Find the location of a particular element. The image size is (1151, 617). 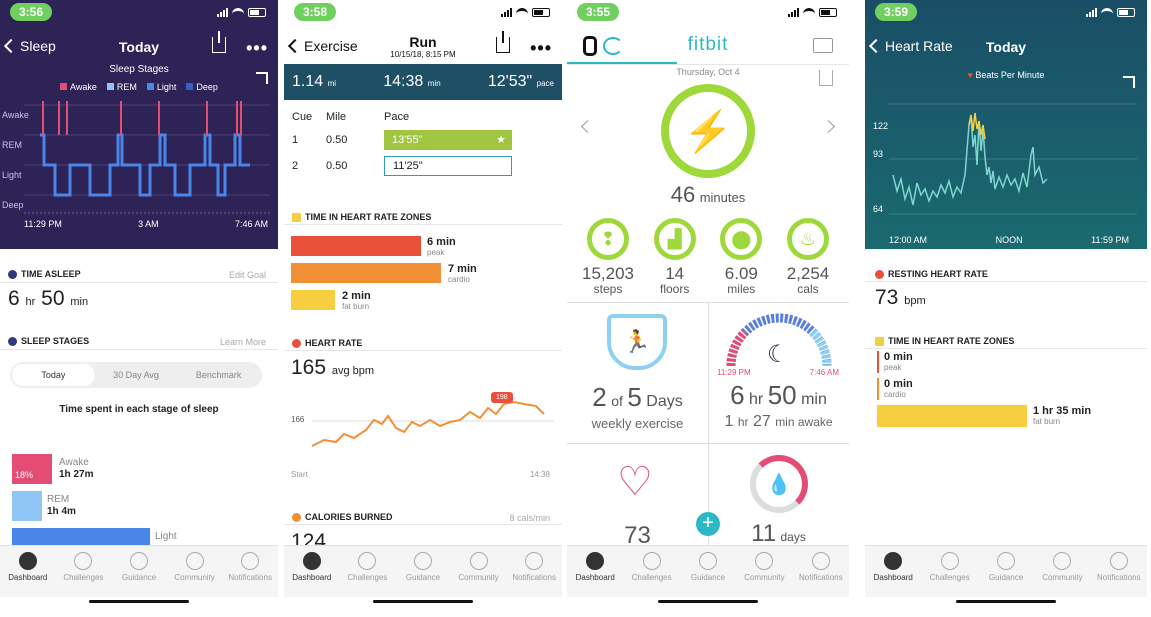

water-streak: 11 days is located at coordinates (778, 534).